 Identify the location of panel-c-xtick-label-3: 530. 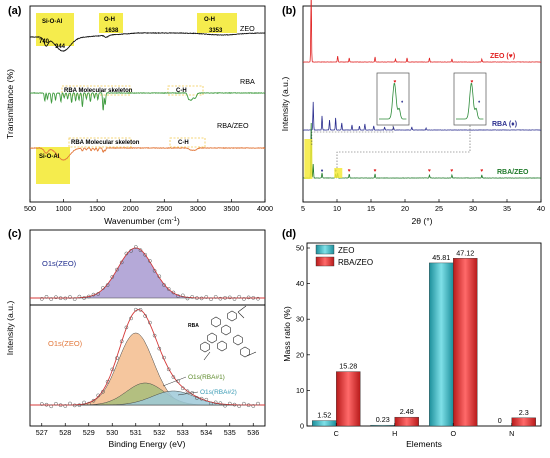
(112, 432).